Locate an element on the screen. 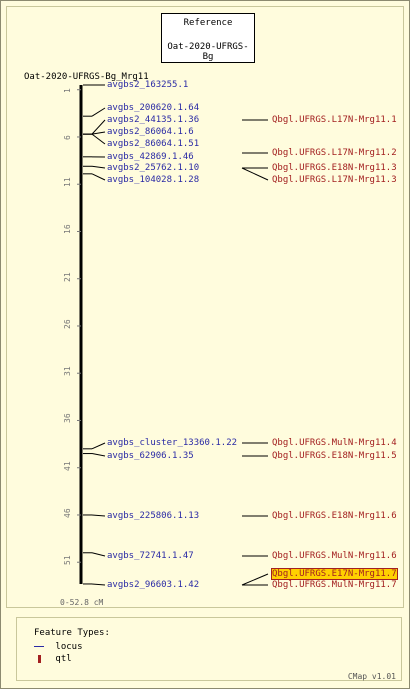 This screenshot has height=689, width=410. axis-tick-label: 1 is located at coordinates (67, 90).